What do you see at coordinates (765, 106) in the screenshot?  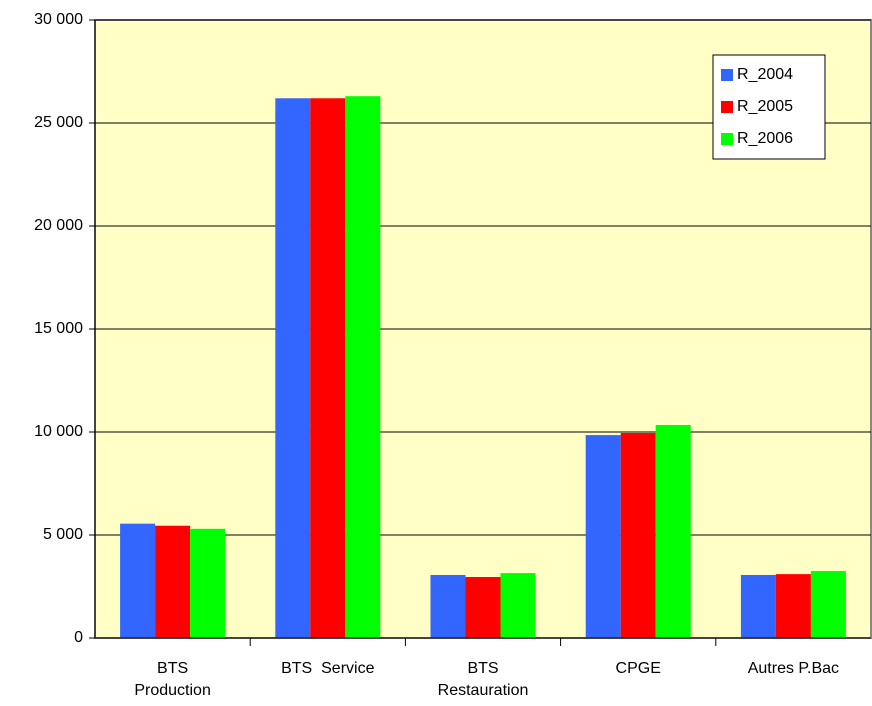 I see `legend-label: R_2005` at bounding box center [765, 106].